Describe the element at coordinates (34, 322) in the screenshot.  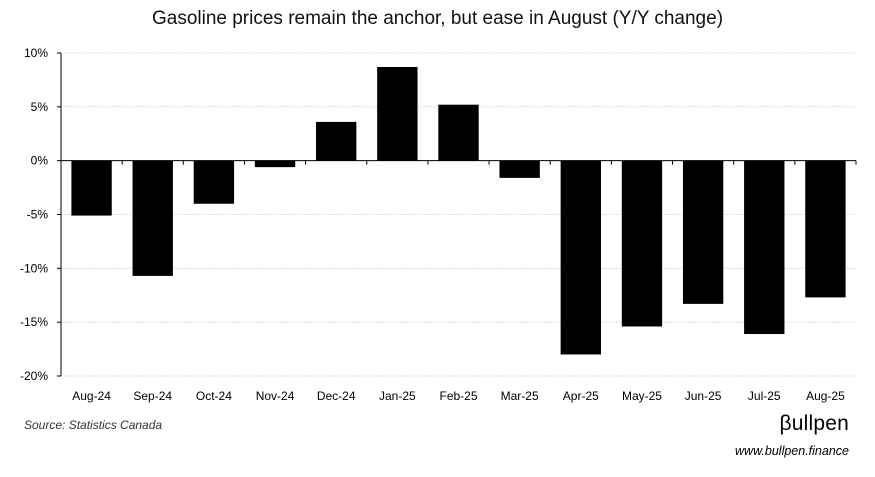
I see `y-tick-label: -15%` at that location.